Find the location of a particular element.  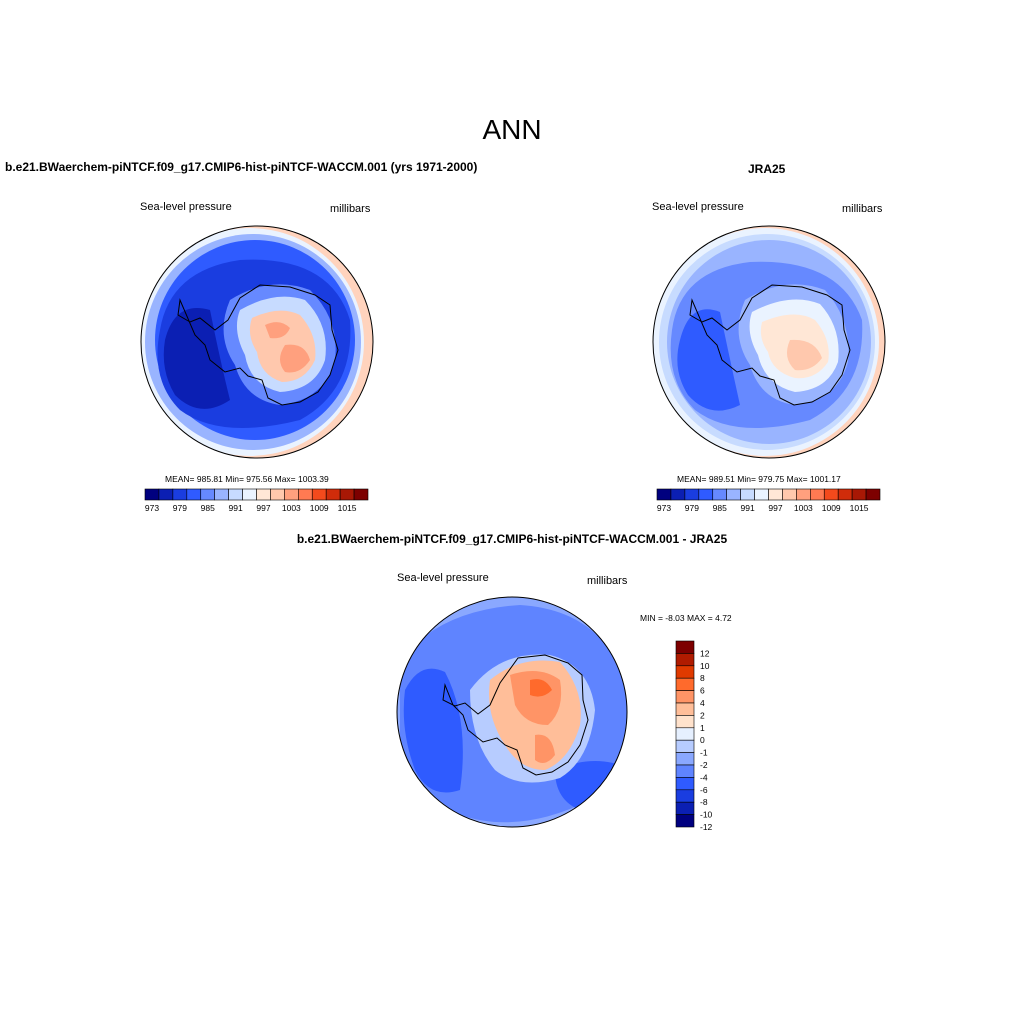

panel-1-units: millibars is located at coordinates (350, 209).